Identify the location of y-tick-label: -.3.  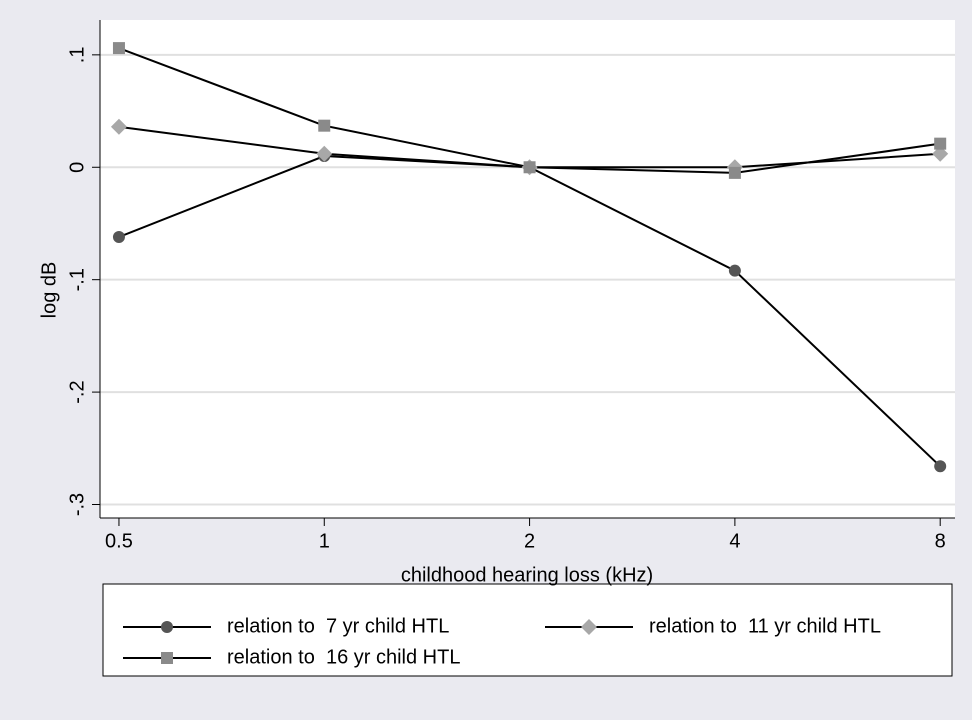
(77, 504).